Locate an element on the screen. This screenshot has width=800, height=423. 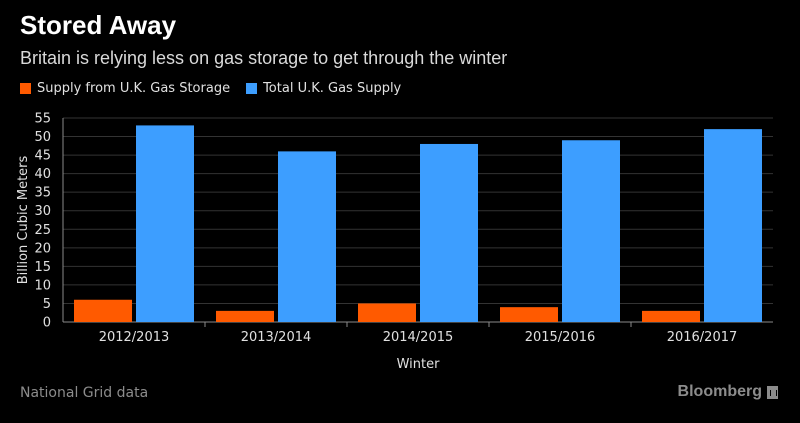
x-tick-label: 2012/2013 is located at coordinates (134, 337).